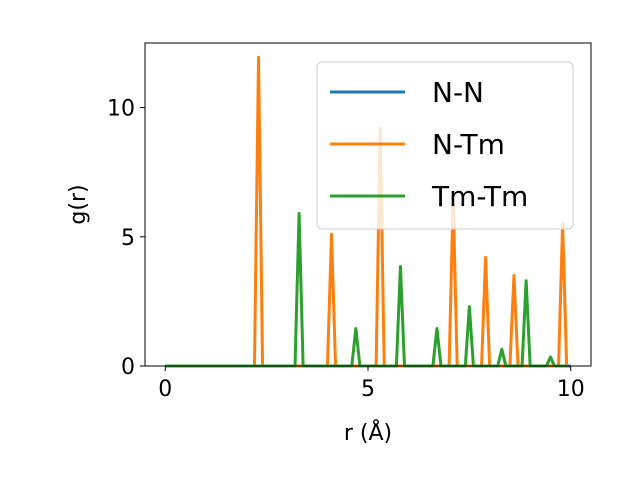  Describe the element at coordinates (368, 389) in the screenshot. I see `x-tick-label: 5` at that location.